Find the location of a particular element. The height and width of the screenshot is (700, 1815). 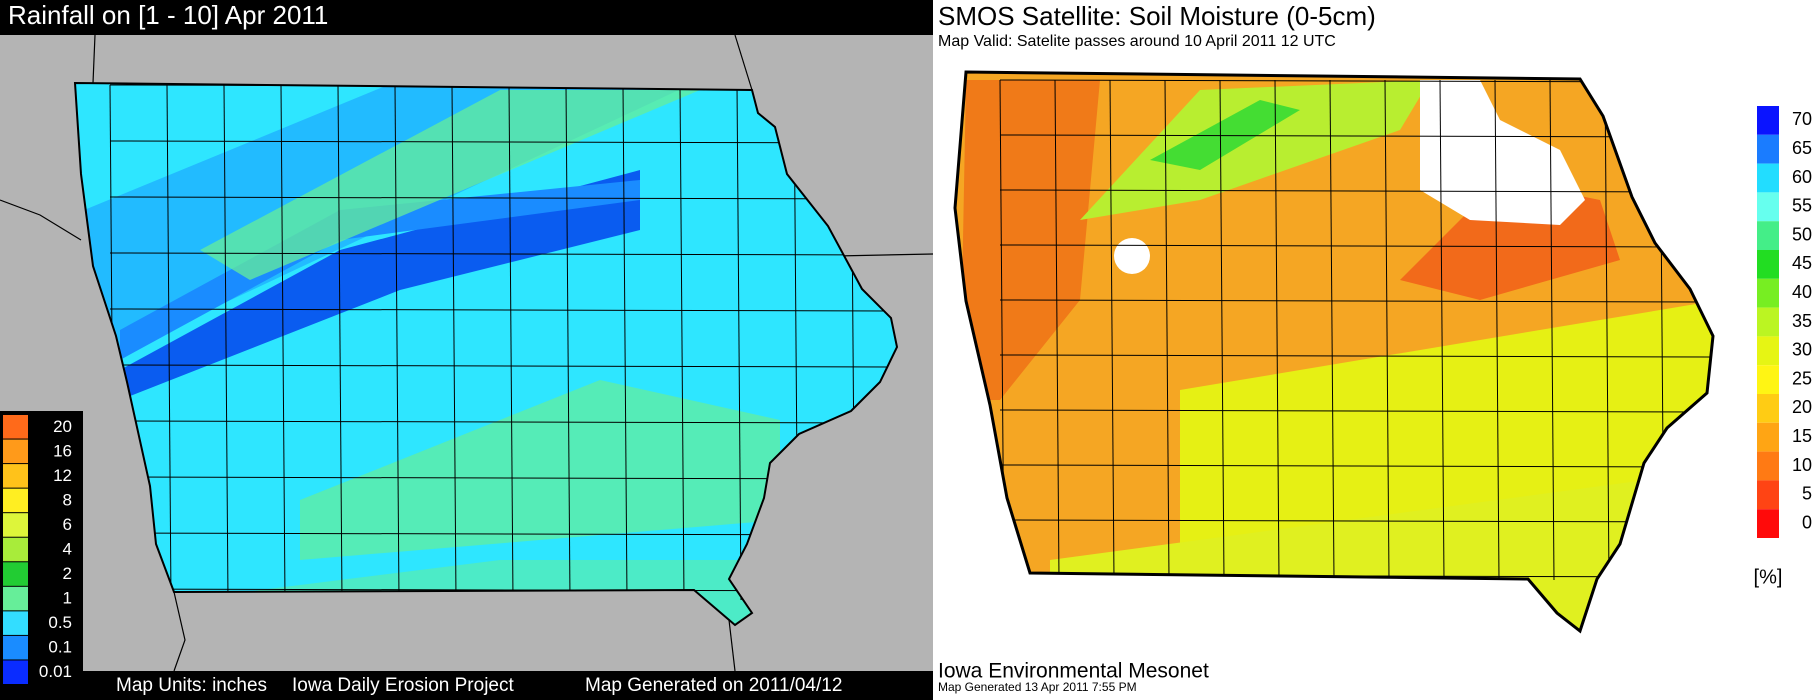

legend-label: 0.1 is located at coordinates (60, 647).